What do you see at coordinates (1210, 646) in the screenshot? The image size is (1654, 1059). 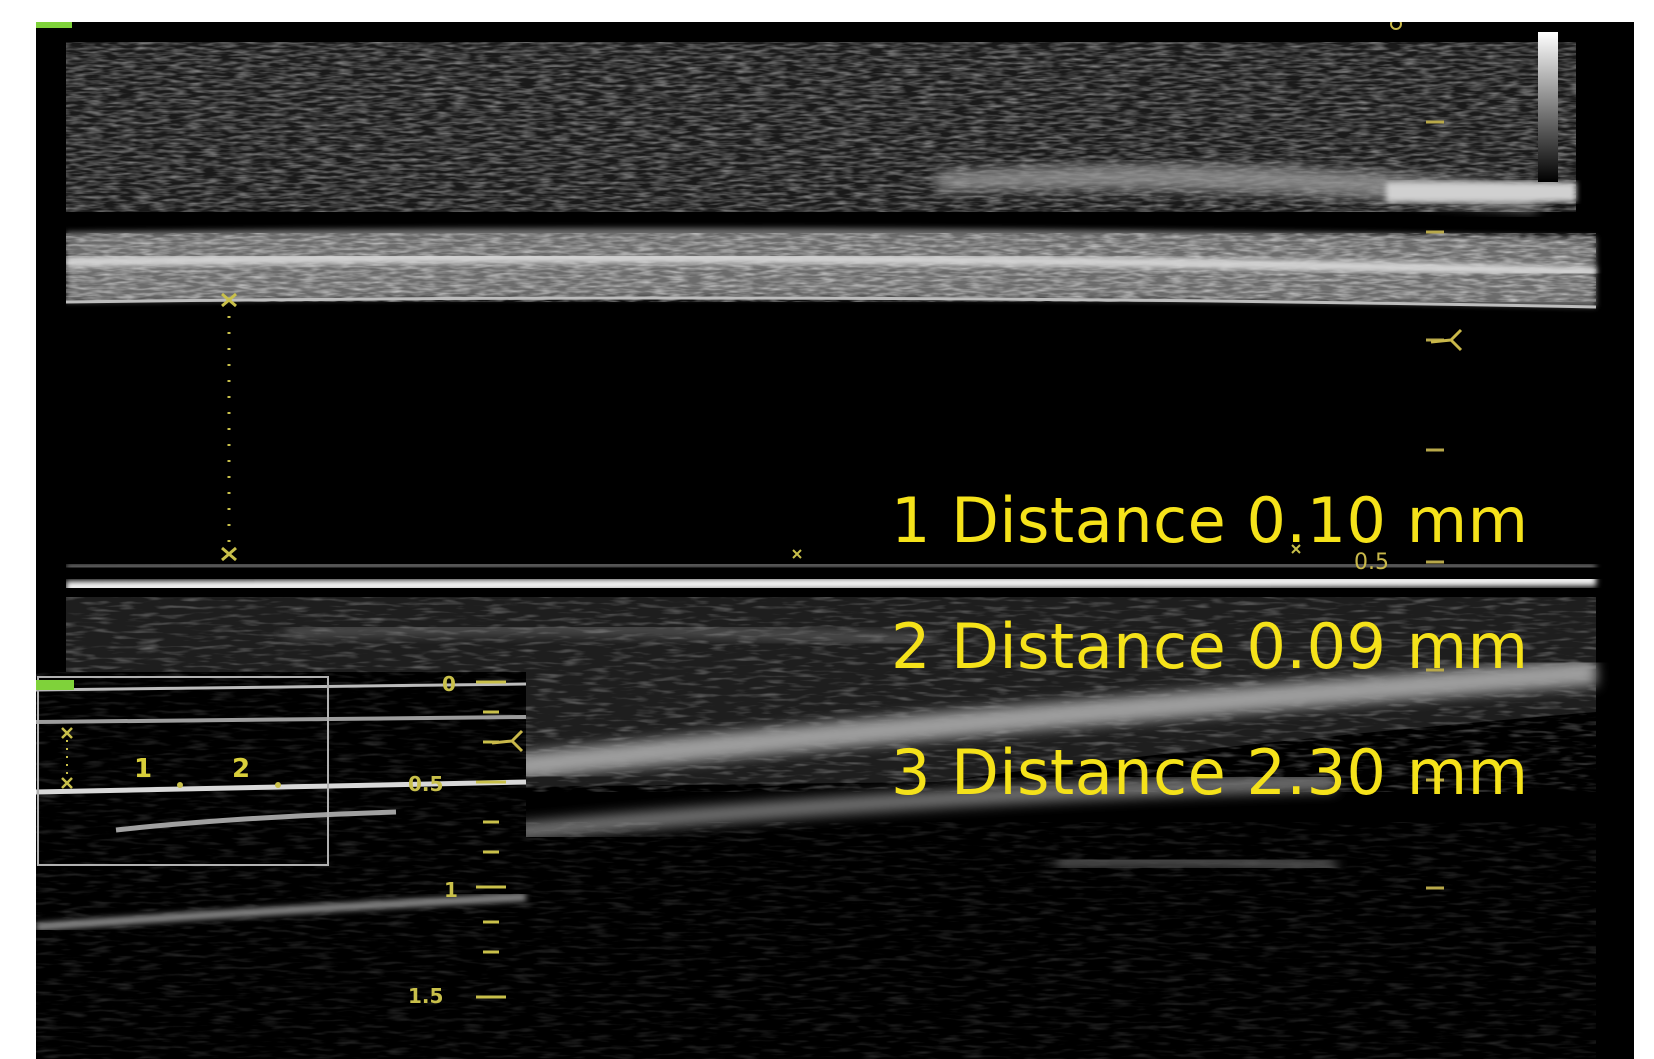 I see `measurement-2: 2 Distance 0.09 mm` at bounding box center [1210, 646].